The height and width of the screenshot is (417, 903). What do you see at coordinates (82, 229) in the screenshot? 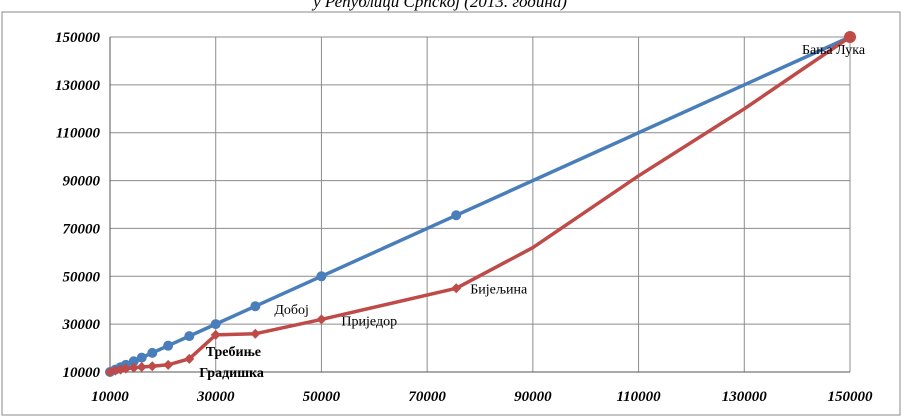
I see `y-tick-label: 70000` at bounding box center [82, 229].